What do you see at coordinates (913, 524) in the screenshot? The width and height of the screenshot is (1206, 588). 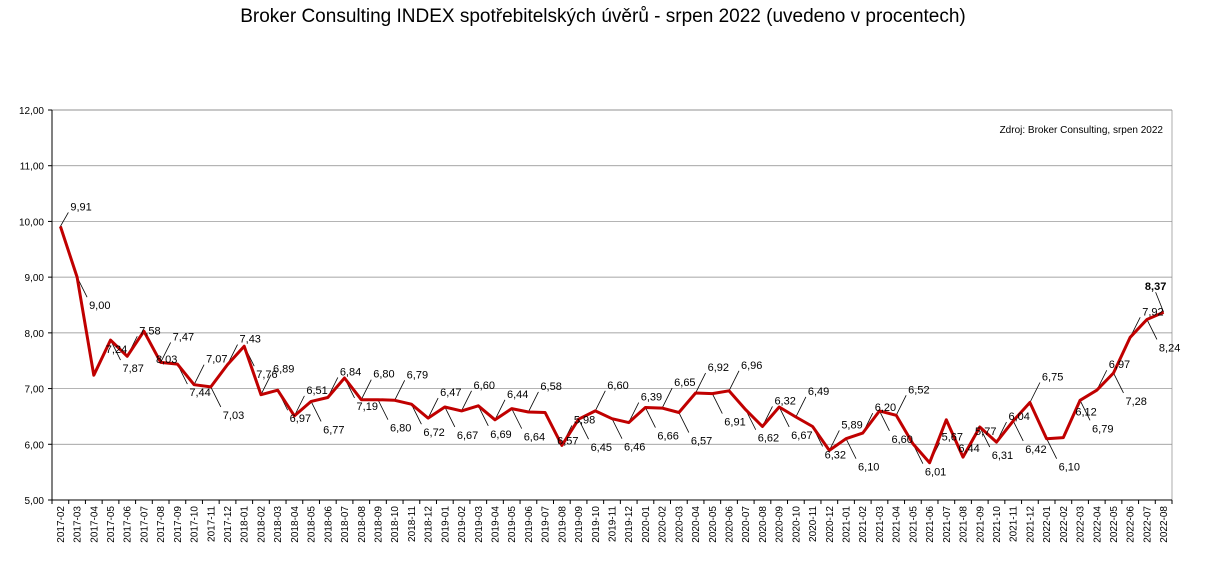 I see `x-tick-label: 2021-05` at bounding box center [913, 524].